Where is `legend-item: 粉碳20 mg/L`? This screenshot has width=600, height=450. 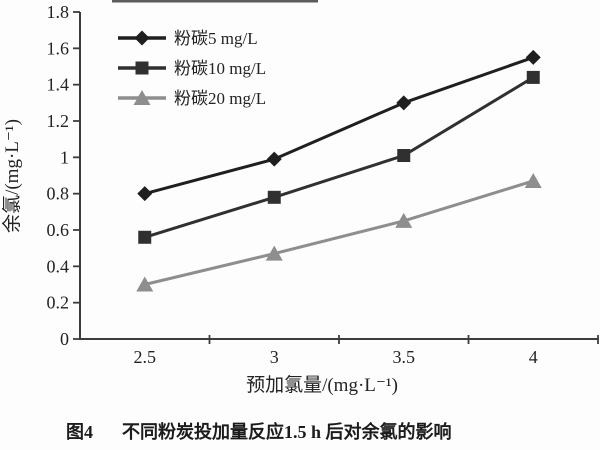 legend-item: 粉碳20 mg/L is located at coordinates (192, 98).